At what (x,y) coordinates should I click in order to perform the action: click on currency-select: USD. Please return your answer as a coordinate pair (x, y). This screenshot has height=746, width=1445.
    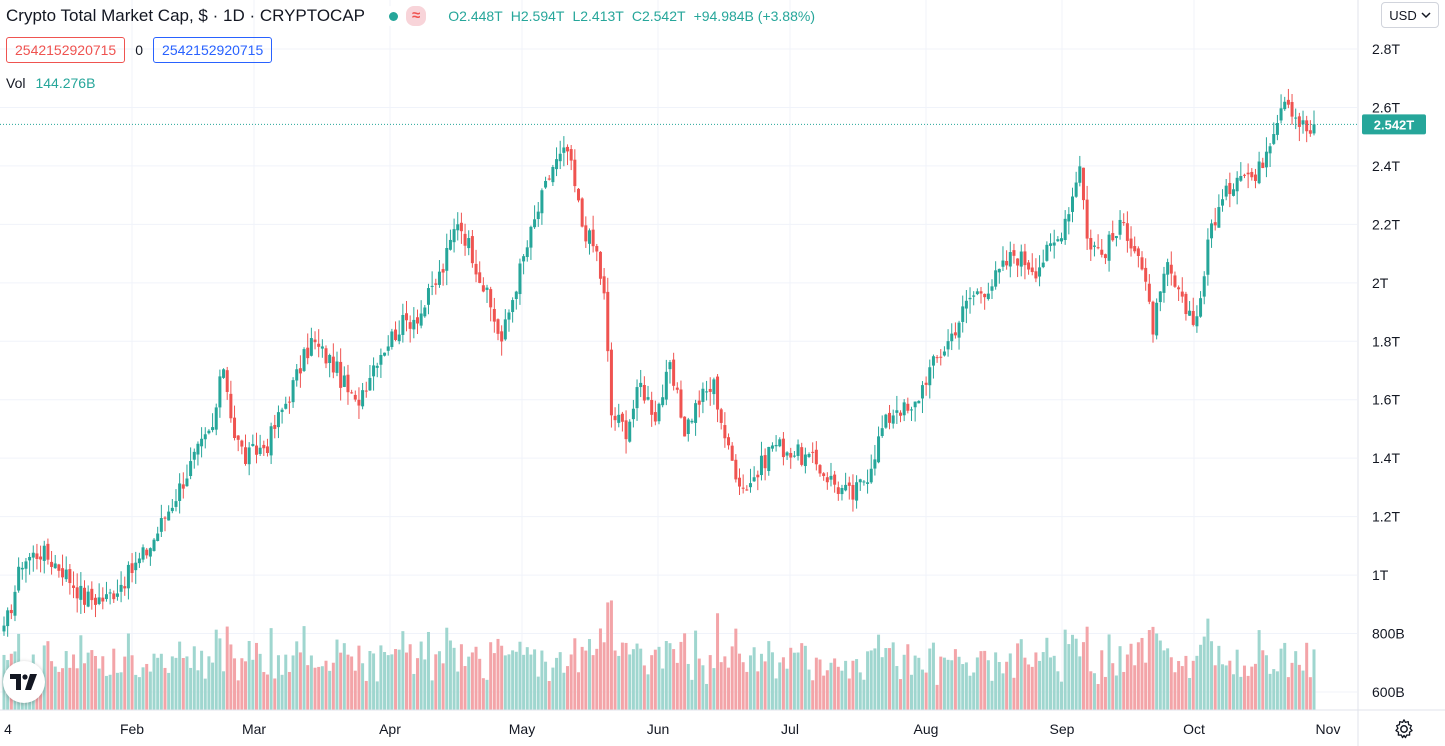
    Looking at the image, I should click on (1410, 15).